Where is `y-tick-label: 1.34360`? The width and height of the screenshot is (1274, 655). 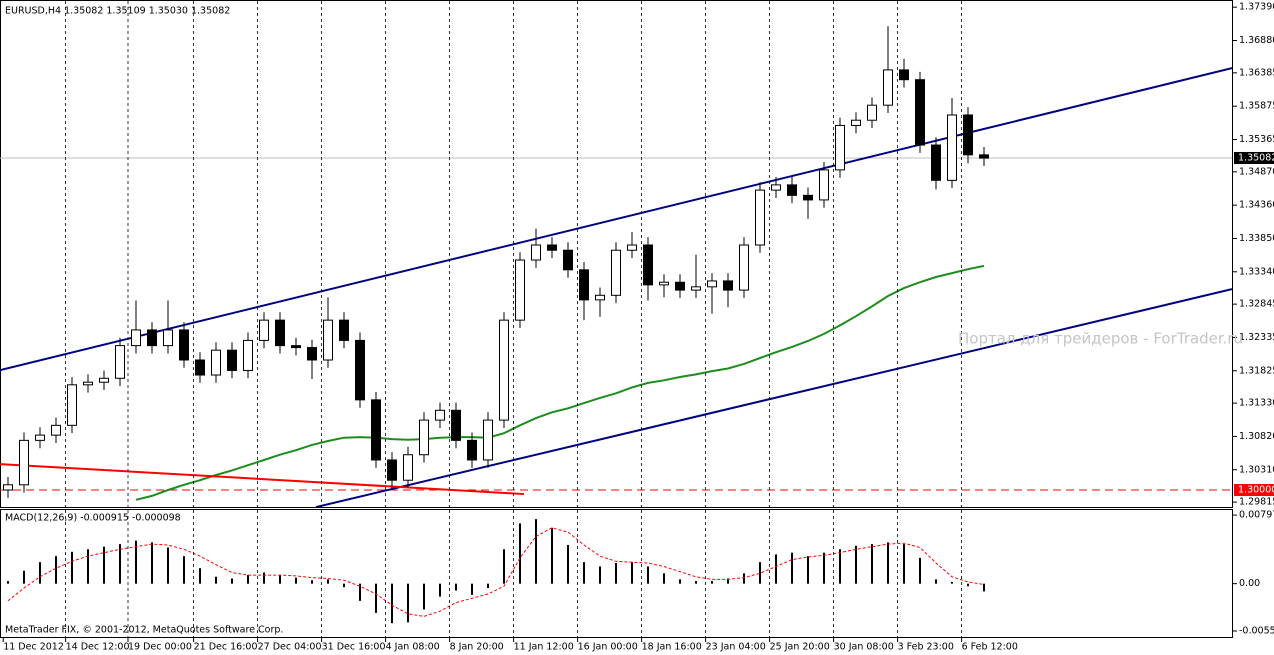
y-tick-label: 1.34360 is located at coordinates (1256, 205).